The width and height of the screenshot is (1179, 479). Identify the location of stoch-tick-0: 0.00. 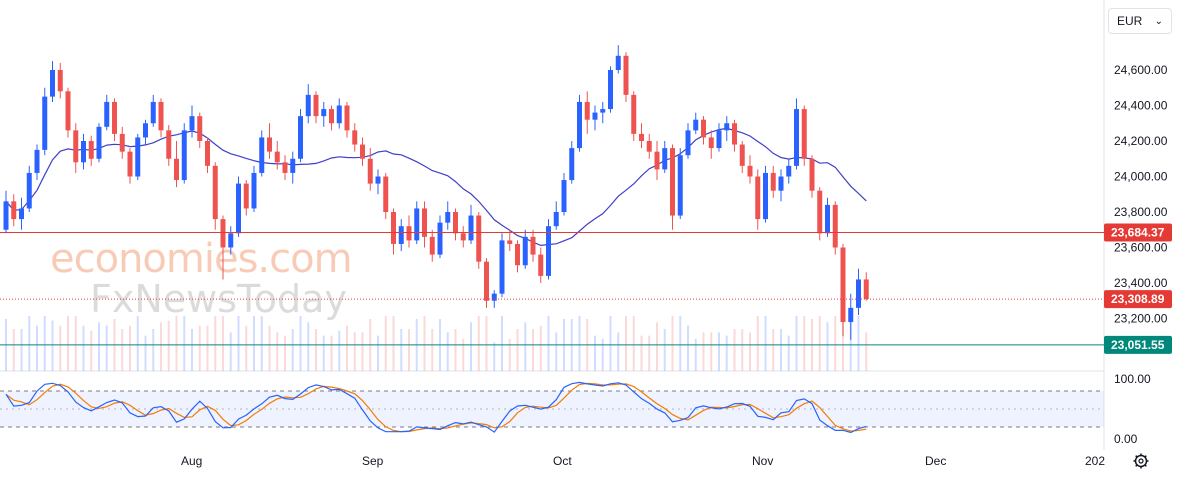
(1126, 439).